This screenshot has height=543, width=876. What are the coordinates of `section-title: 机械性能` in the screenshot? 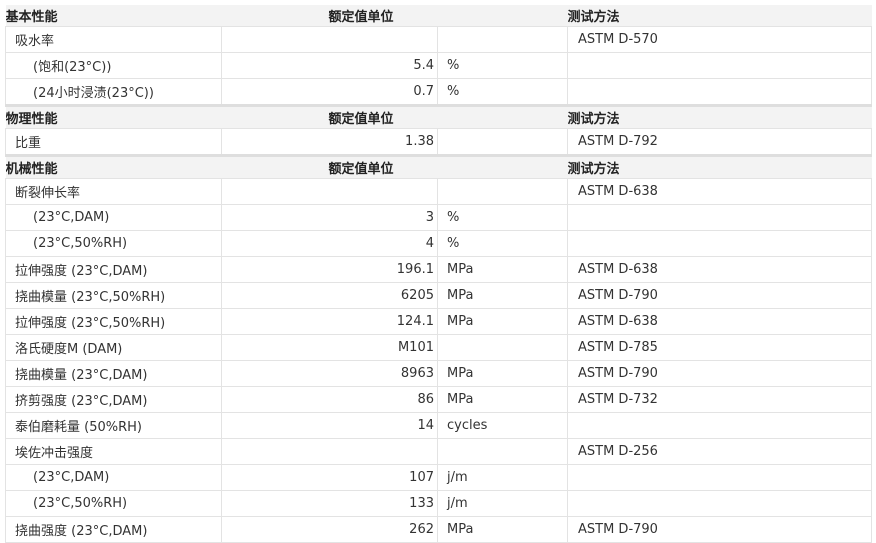 It's located at (113, 166).